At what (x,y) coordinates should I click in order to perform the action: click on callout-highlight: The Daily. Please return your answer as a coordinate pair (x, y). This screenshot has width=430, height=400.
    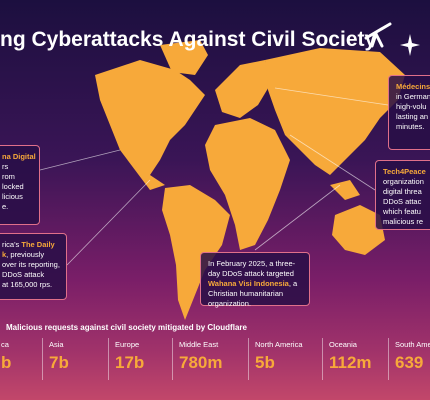
    Looking at the image, I should click on (38, 244).